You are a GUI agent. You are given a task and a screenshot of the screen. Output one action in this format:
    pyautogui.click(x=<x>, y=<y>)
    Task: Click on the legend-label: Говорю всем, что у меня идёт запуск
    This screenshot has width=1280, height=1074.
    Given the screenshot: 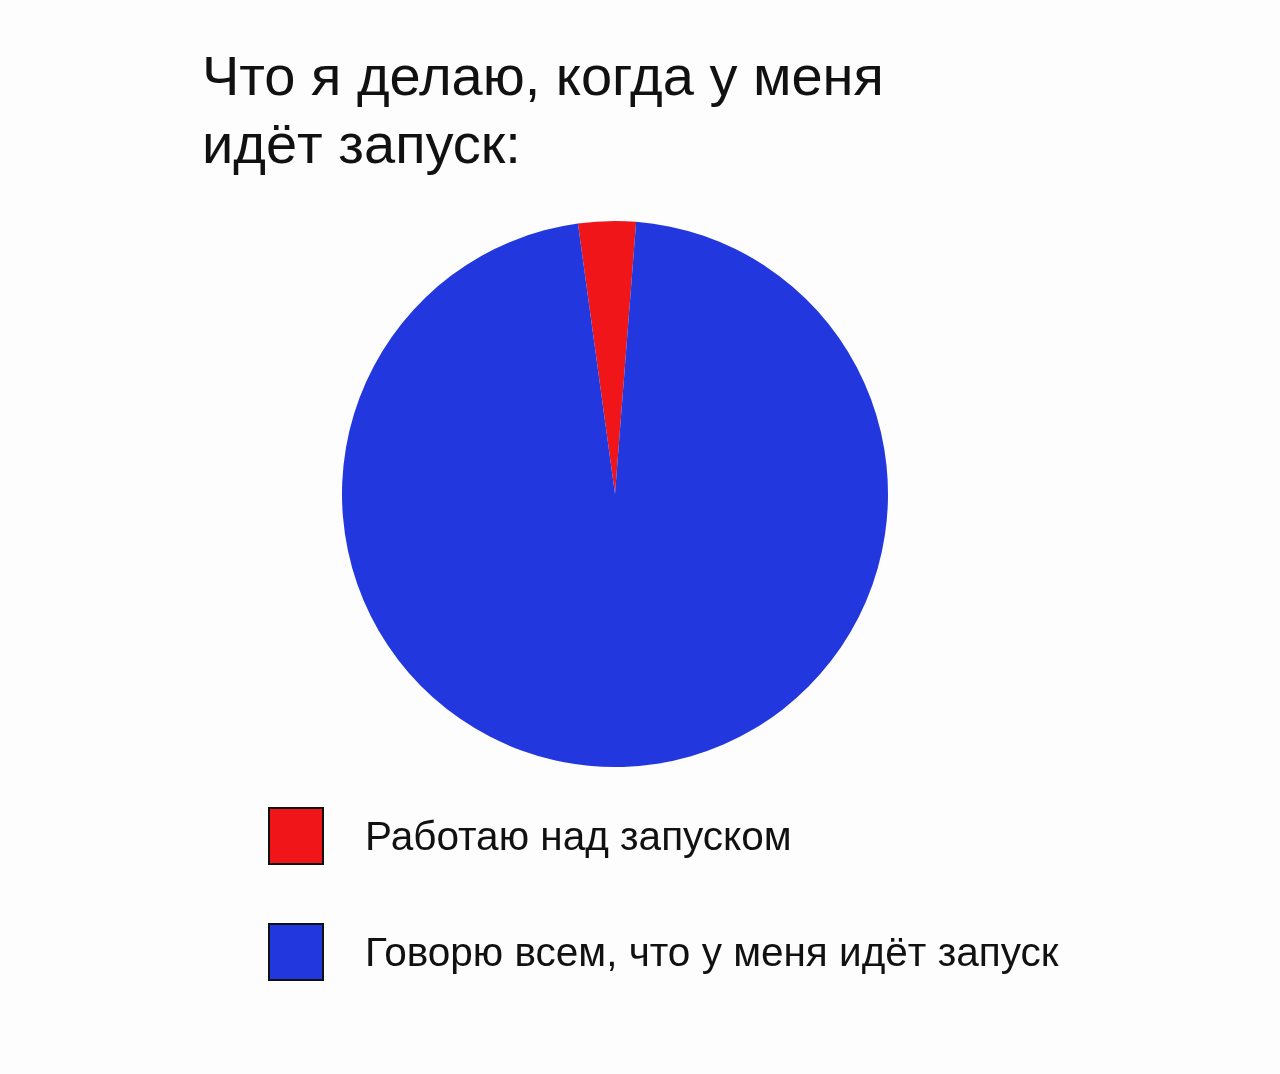 What is the action you would take?
    pyautogui.click(x=712, y=952)
    